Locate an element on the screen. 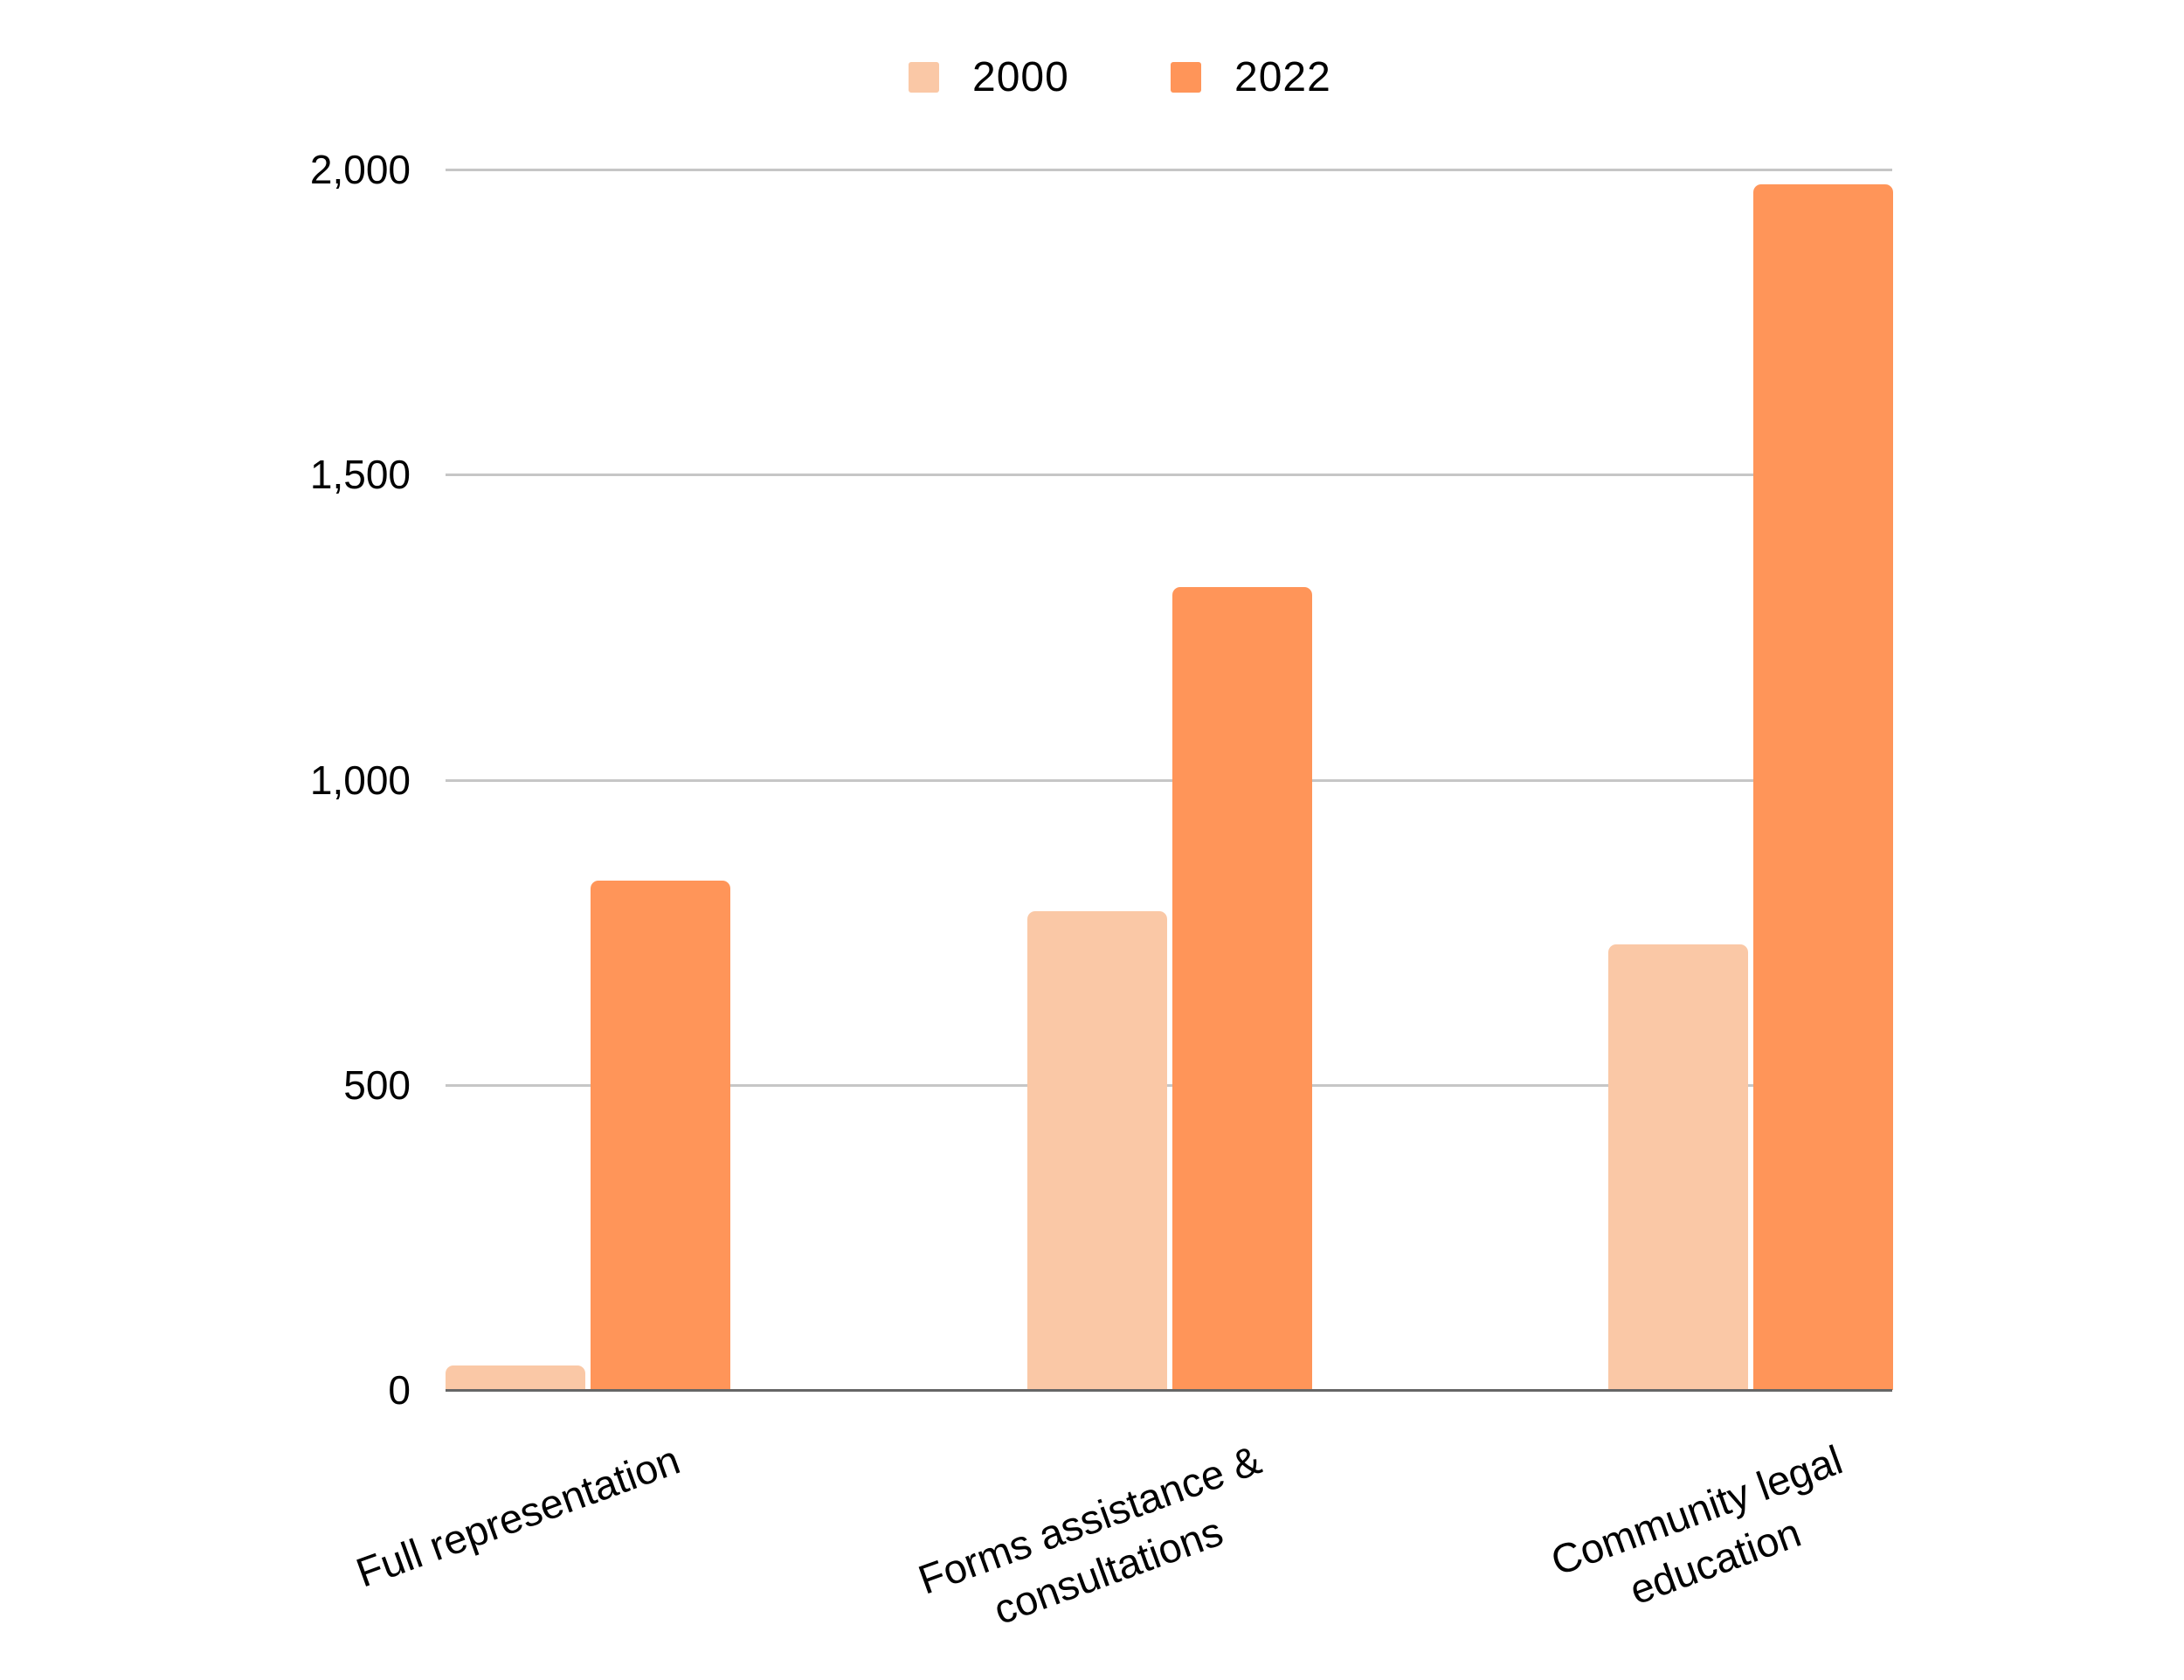 The width and height of the screenshot is (2184, 1680). x-axis-baseline is located at coordinates (1169, 1390).